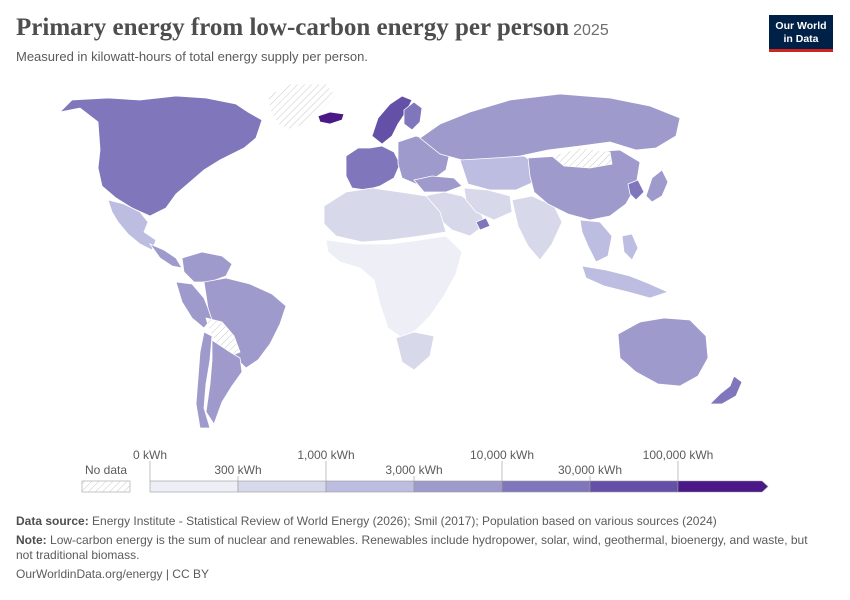 The width and height of the screenshot is (850, 600). What do you see at coordinates (394, 287) in the screenshot?
I see `region-sub-saharan-africa: Sub-Saharan Africa` at bounding box center [394, 287].